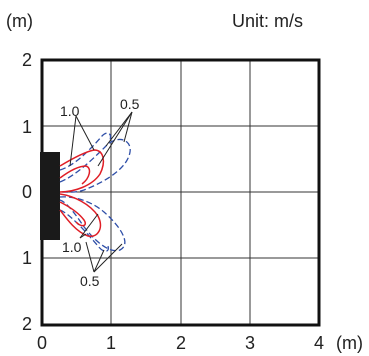  What do you see at coordinates (50, 196) in the screenshot?
I see `air-outlet` at bounding box center [50, 196].